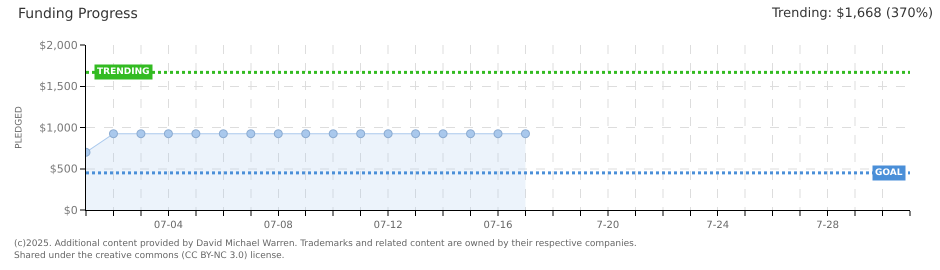 The height and width of the screenshot is (270, 940). What do you see at coordinates (19, 127) in the screenshot?
I see `y-axis-title: PLEDGED` at bounding box center [19, 127].